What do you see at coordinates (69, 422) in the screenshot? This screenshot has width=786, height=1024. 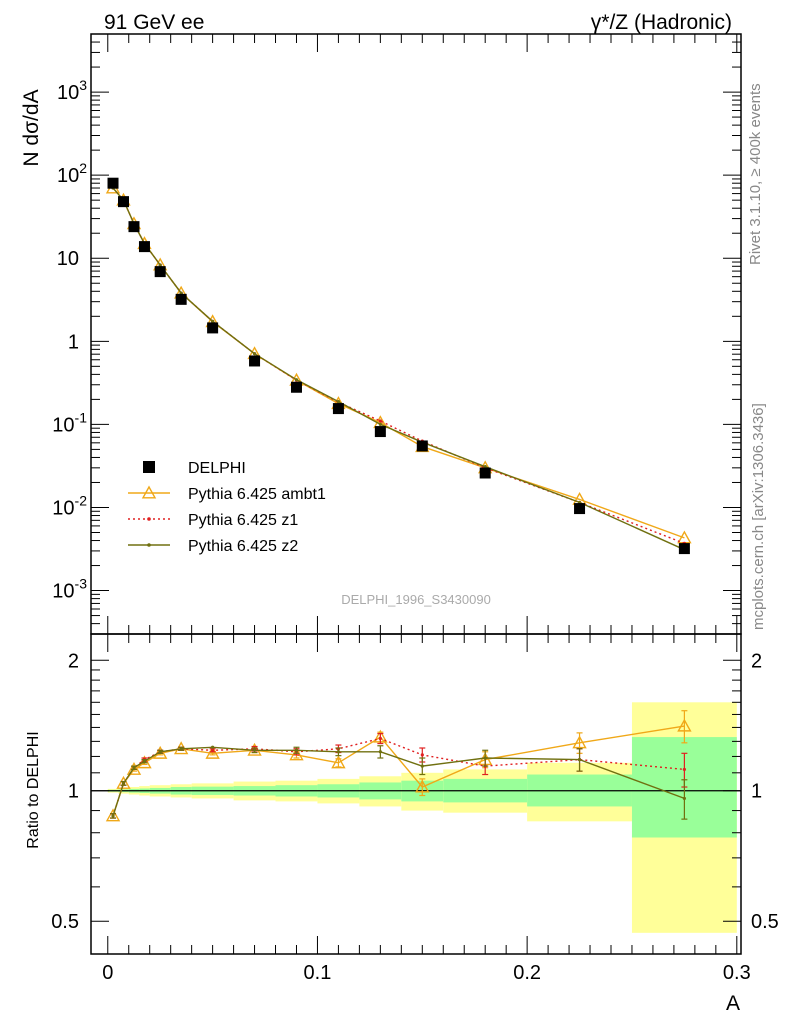 I see `y-tick-label: 10⁻¹` at bounding box center [69, 422].